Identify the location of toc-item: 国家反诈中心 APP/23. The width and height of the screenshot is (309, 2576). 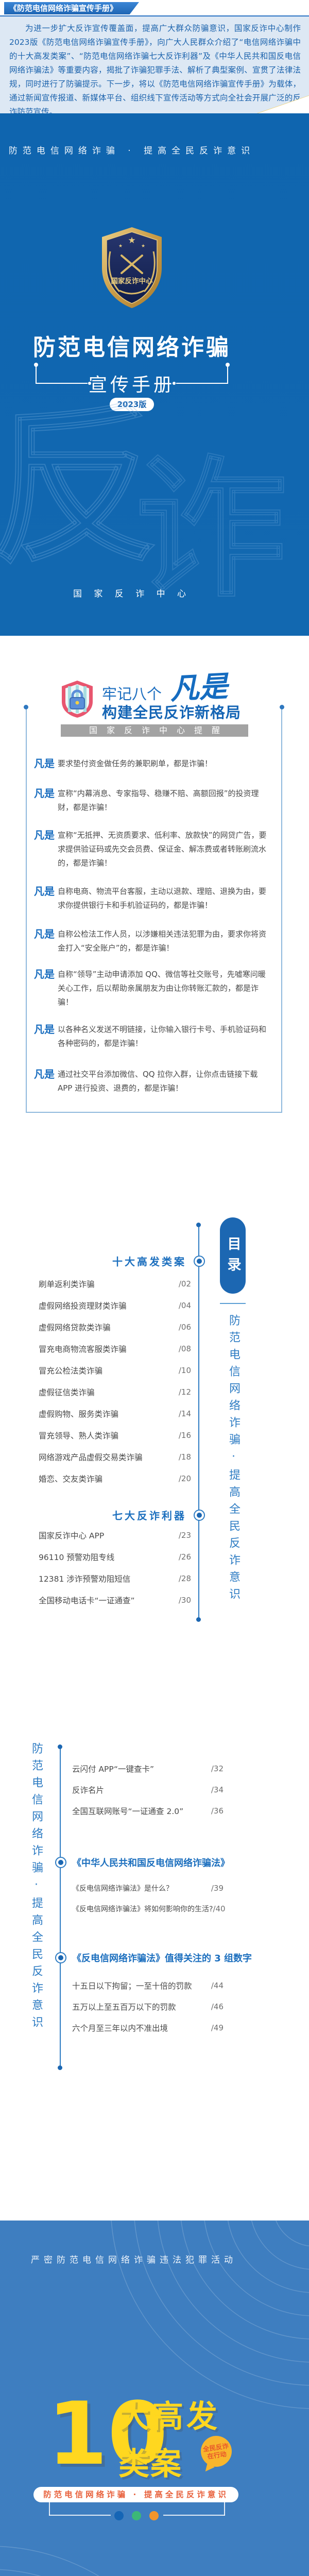
(115, 1535).